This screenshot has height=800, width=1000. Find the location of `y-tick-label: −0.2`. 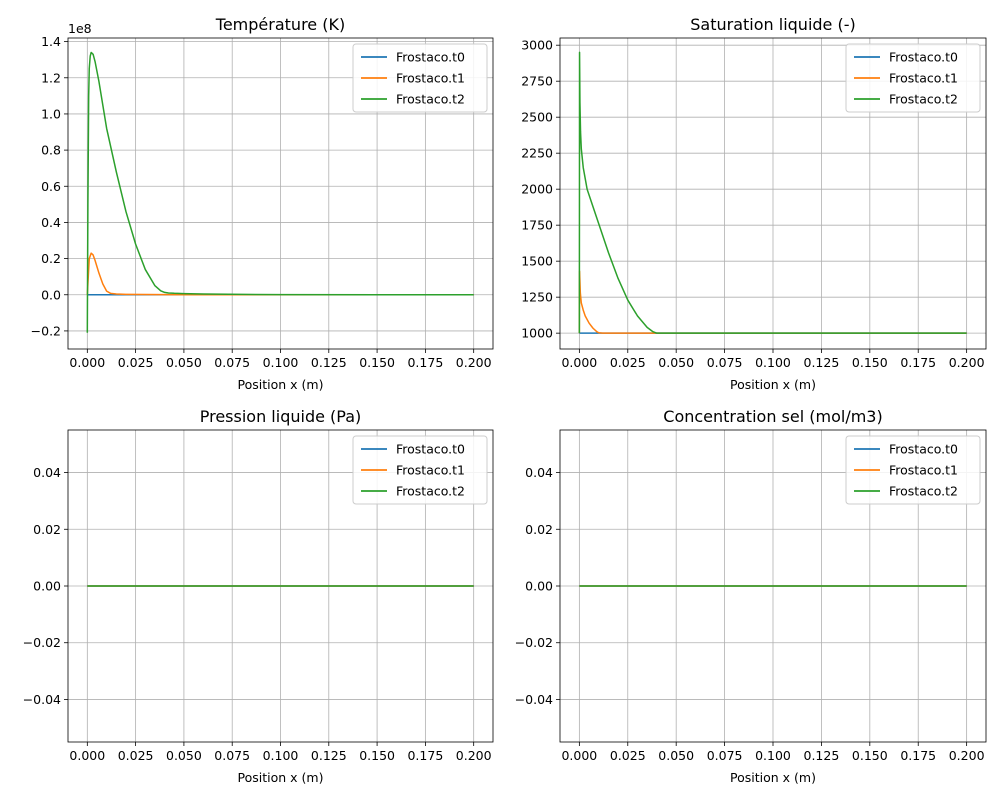

y-tick-label: −0.2 is located at coordinates (46, 330).